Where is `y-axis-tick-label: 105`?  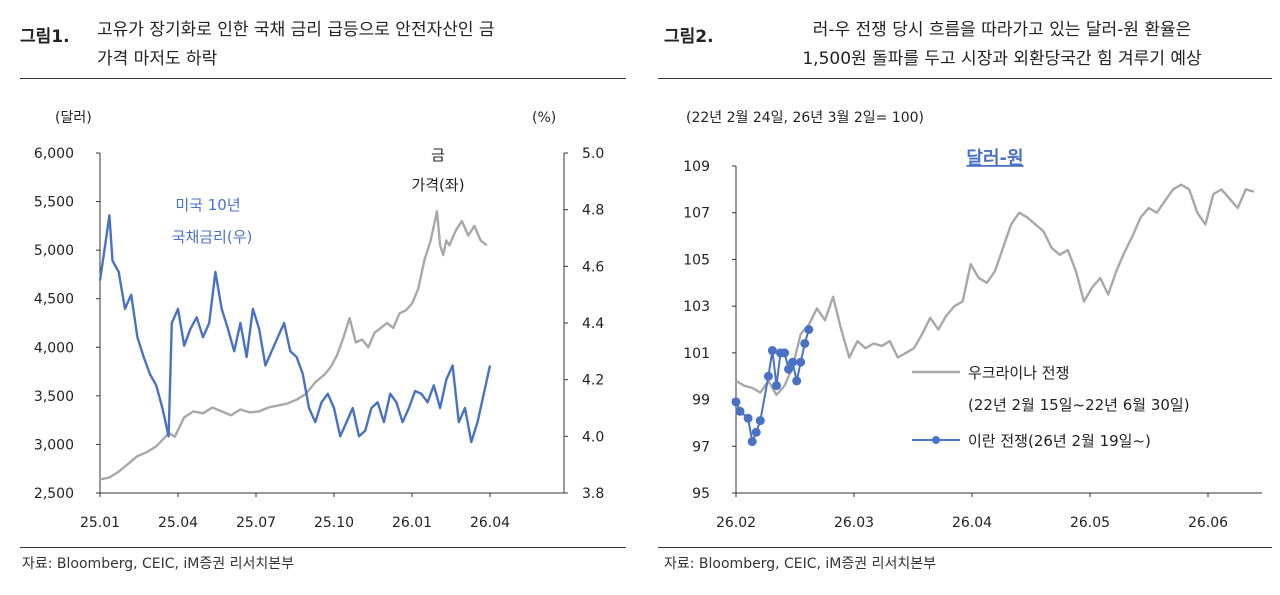
y-axis-tick-label: 105 is located at coordinates (696, 260).